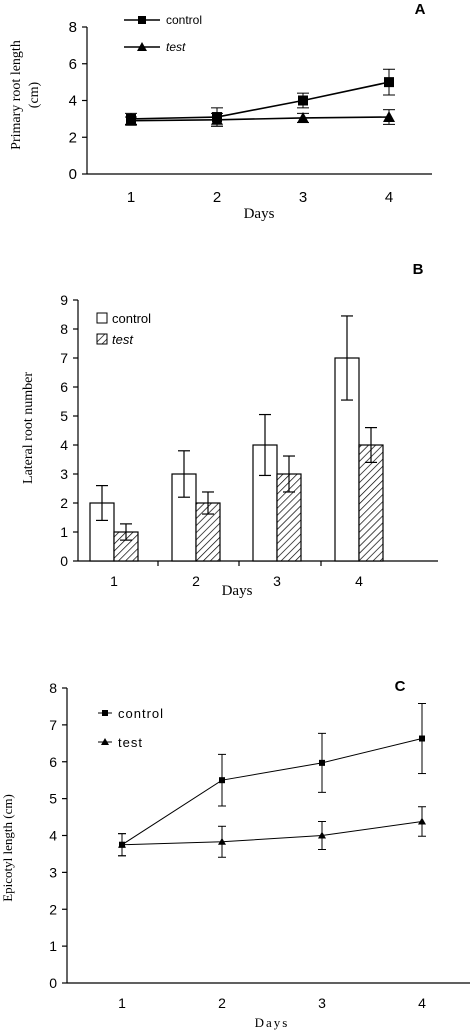  Describe the element at coordinates (237, 591) in the screenshot. I see `panel-b-xlabel: Days` at that location.